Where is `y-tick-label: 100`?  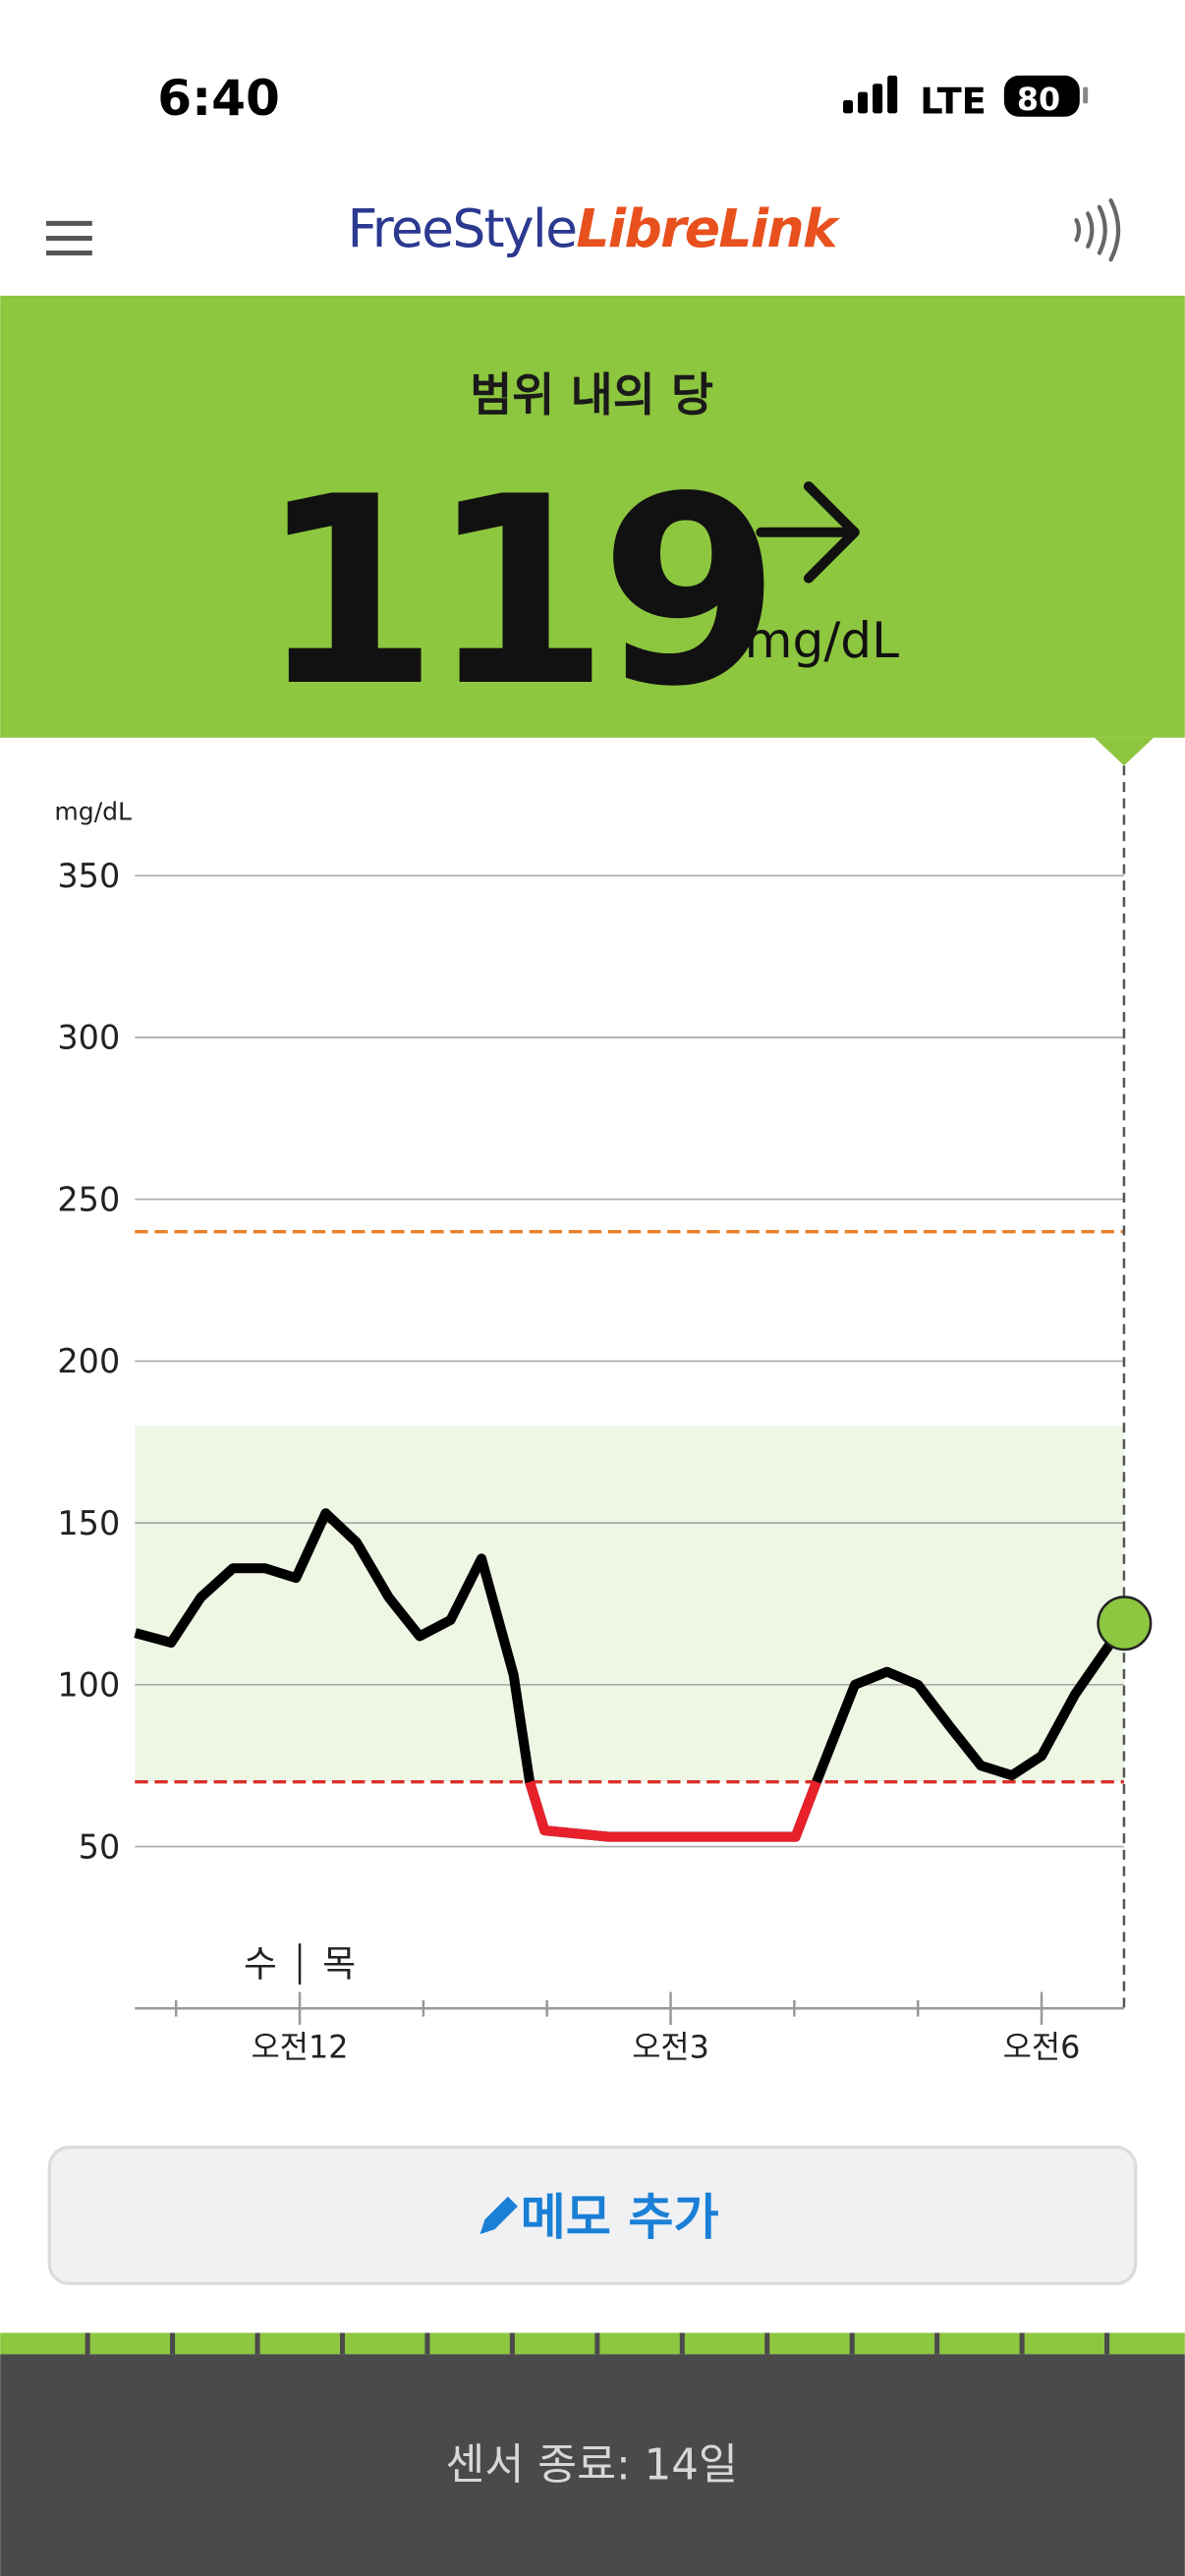 y-tick-label: 100 is located at coordinates (89, 1685).